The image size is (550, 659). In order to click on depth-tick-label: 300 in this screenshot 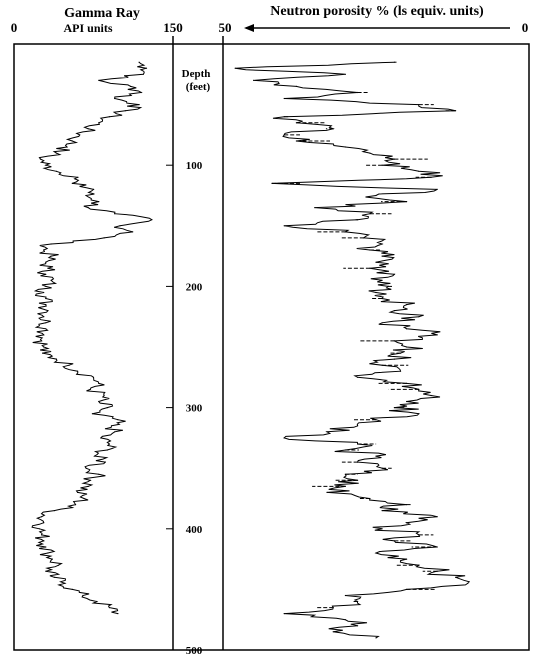, I will do `click(194, 409)`.